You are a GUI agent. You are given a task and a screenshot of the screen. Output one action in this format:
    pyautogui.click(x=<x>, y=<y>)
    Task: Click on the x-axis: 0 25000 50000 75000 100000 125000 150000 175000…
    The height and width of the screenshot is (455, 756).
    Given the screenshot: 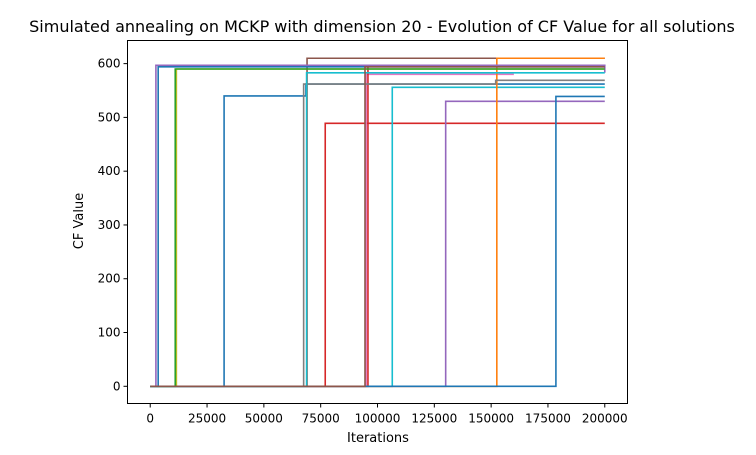 What is the action you would take?
    pyautogui.click(x=387, y=414)
    